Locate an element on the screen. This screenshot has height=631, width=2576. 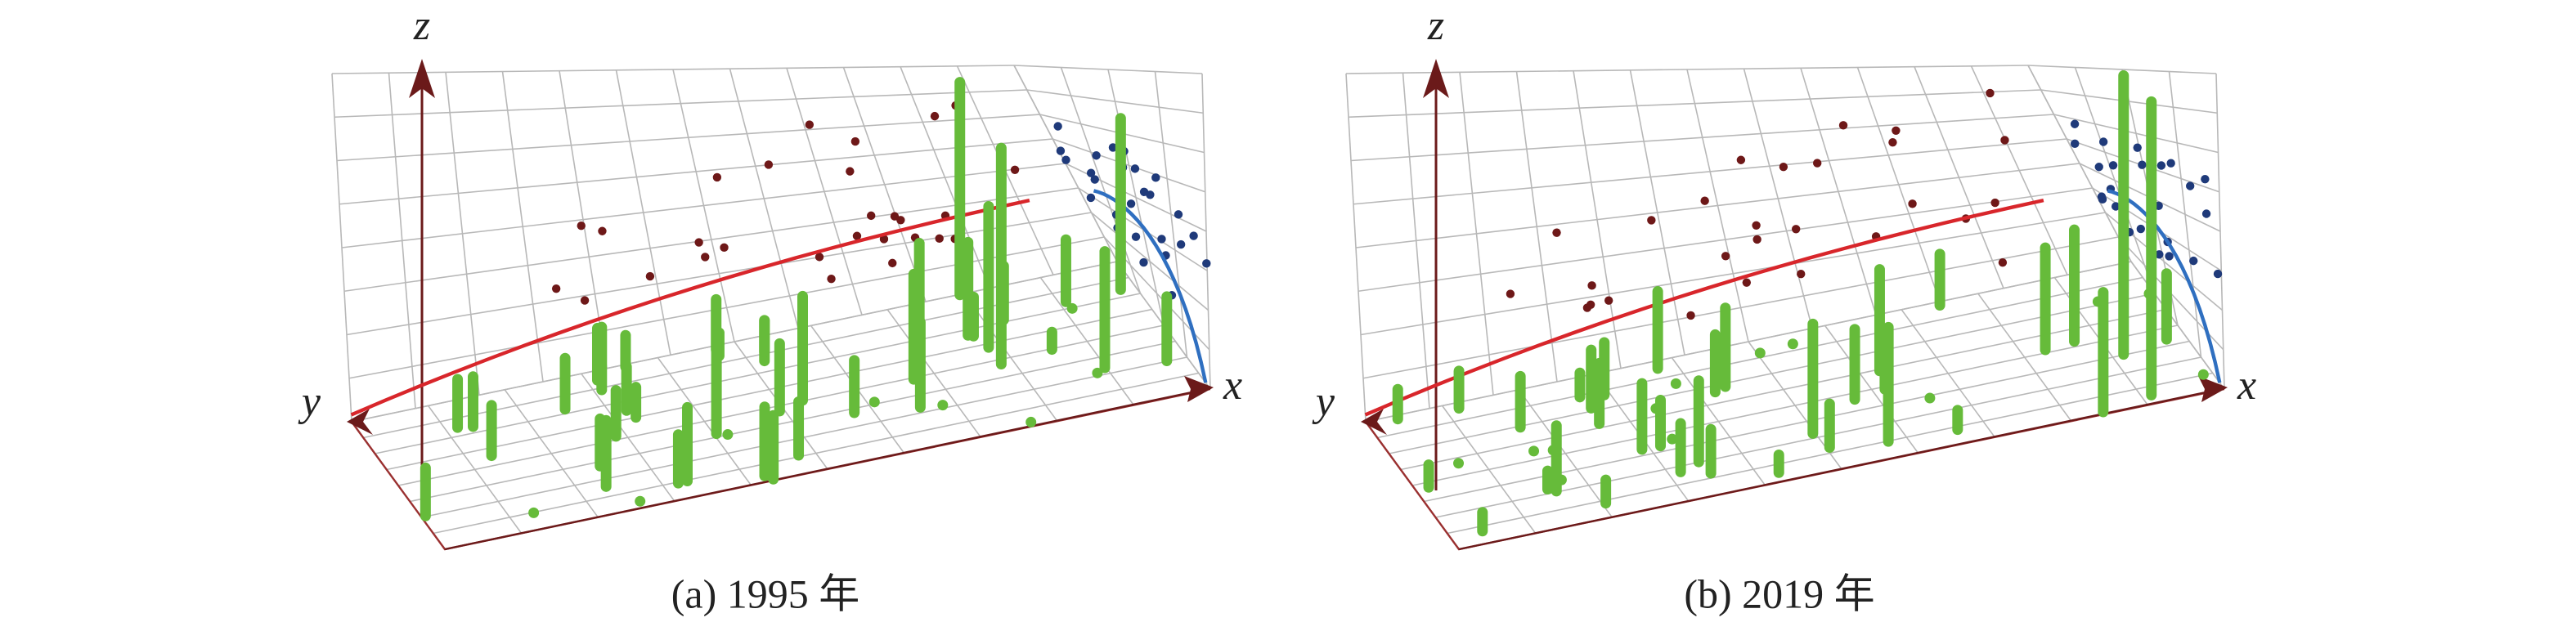
z-arrow is located at coordinates (422, 79).